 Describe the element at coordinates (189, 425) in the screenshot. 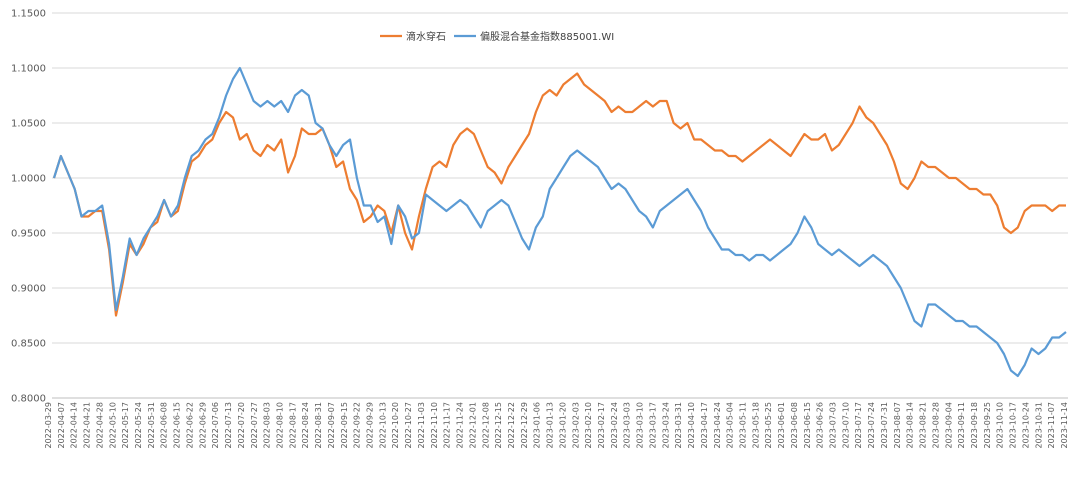

I see `x-tick-label: 2022-06-22` at that location.